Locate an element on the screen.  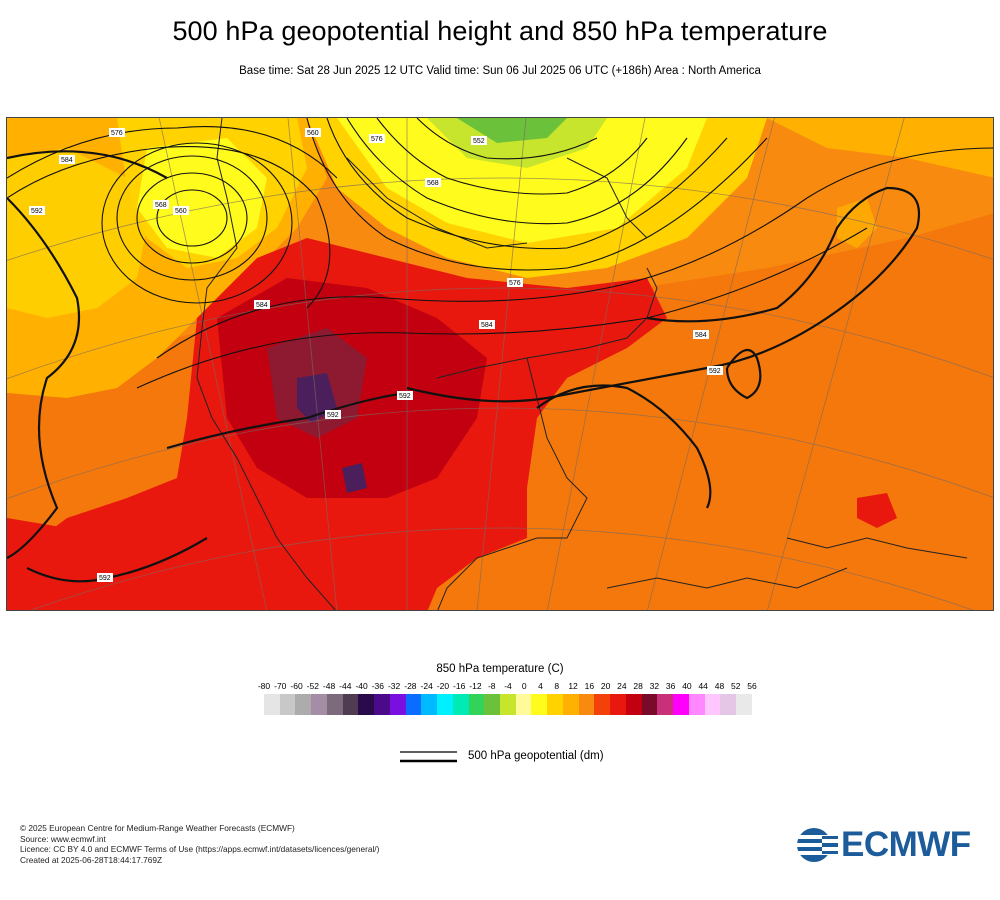
legend-tick-label: -32 is located at coordinates (394, 686).